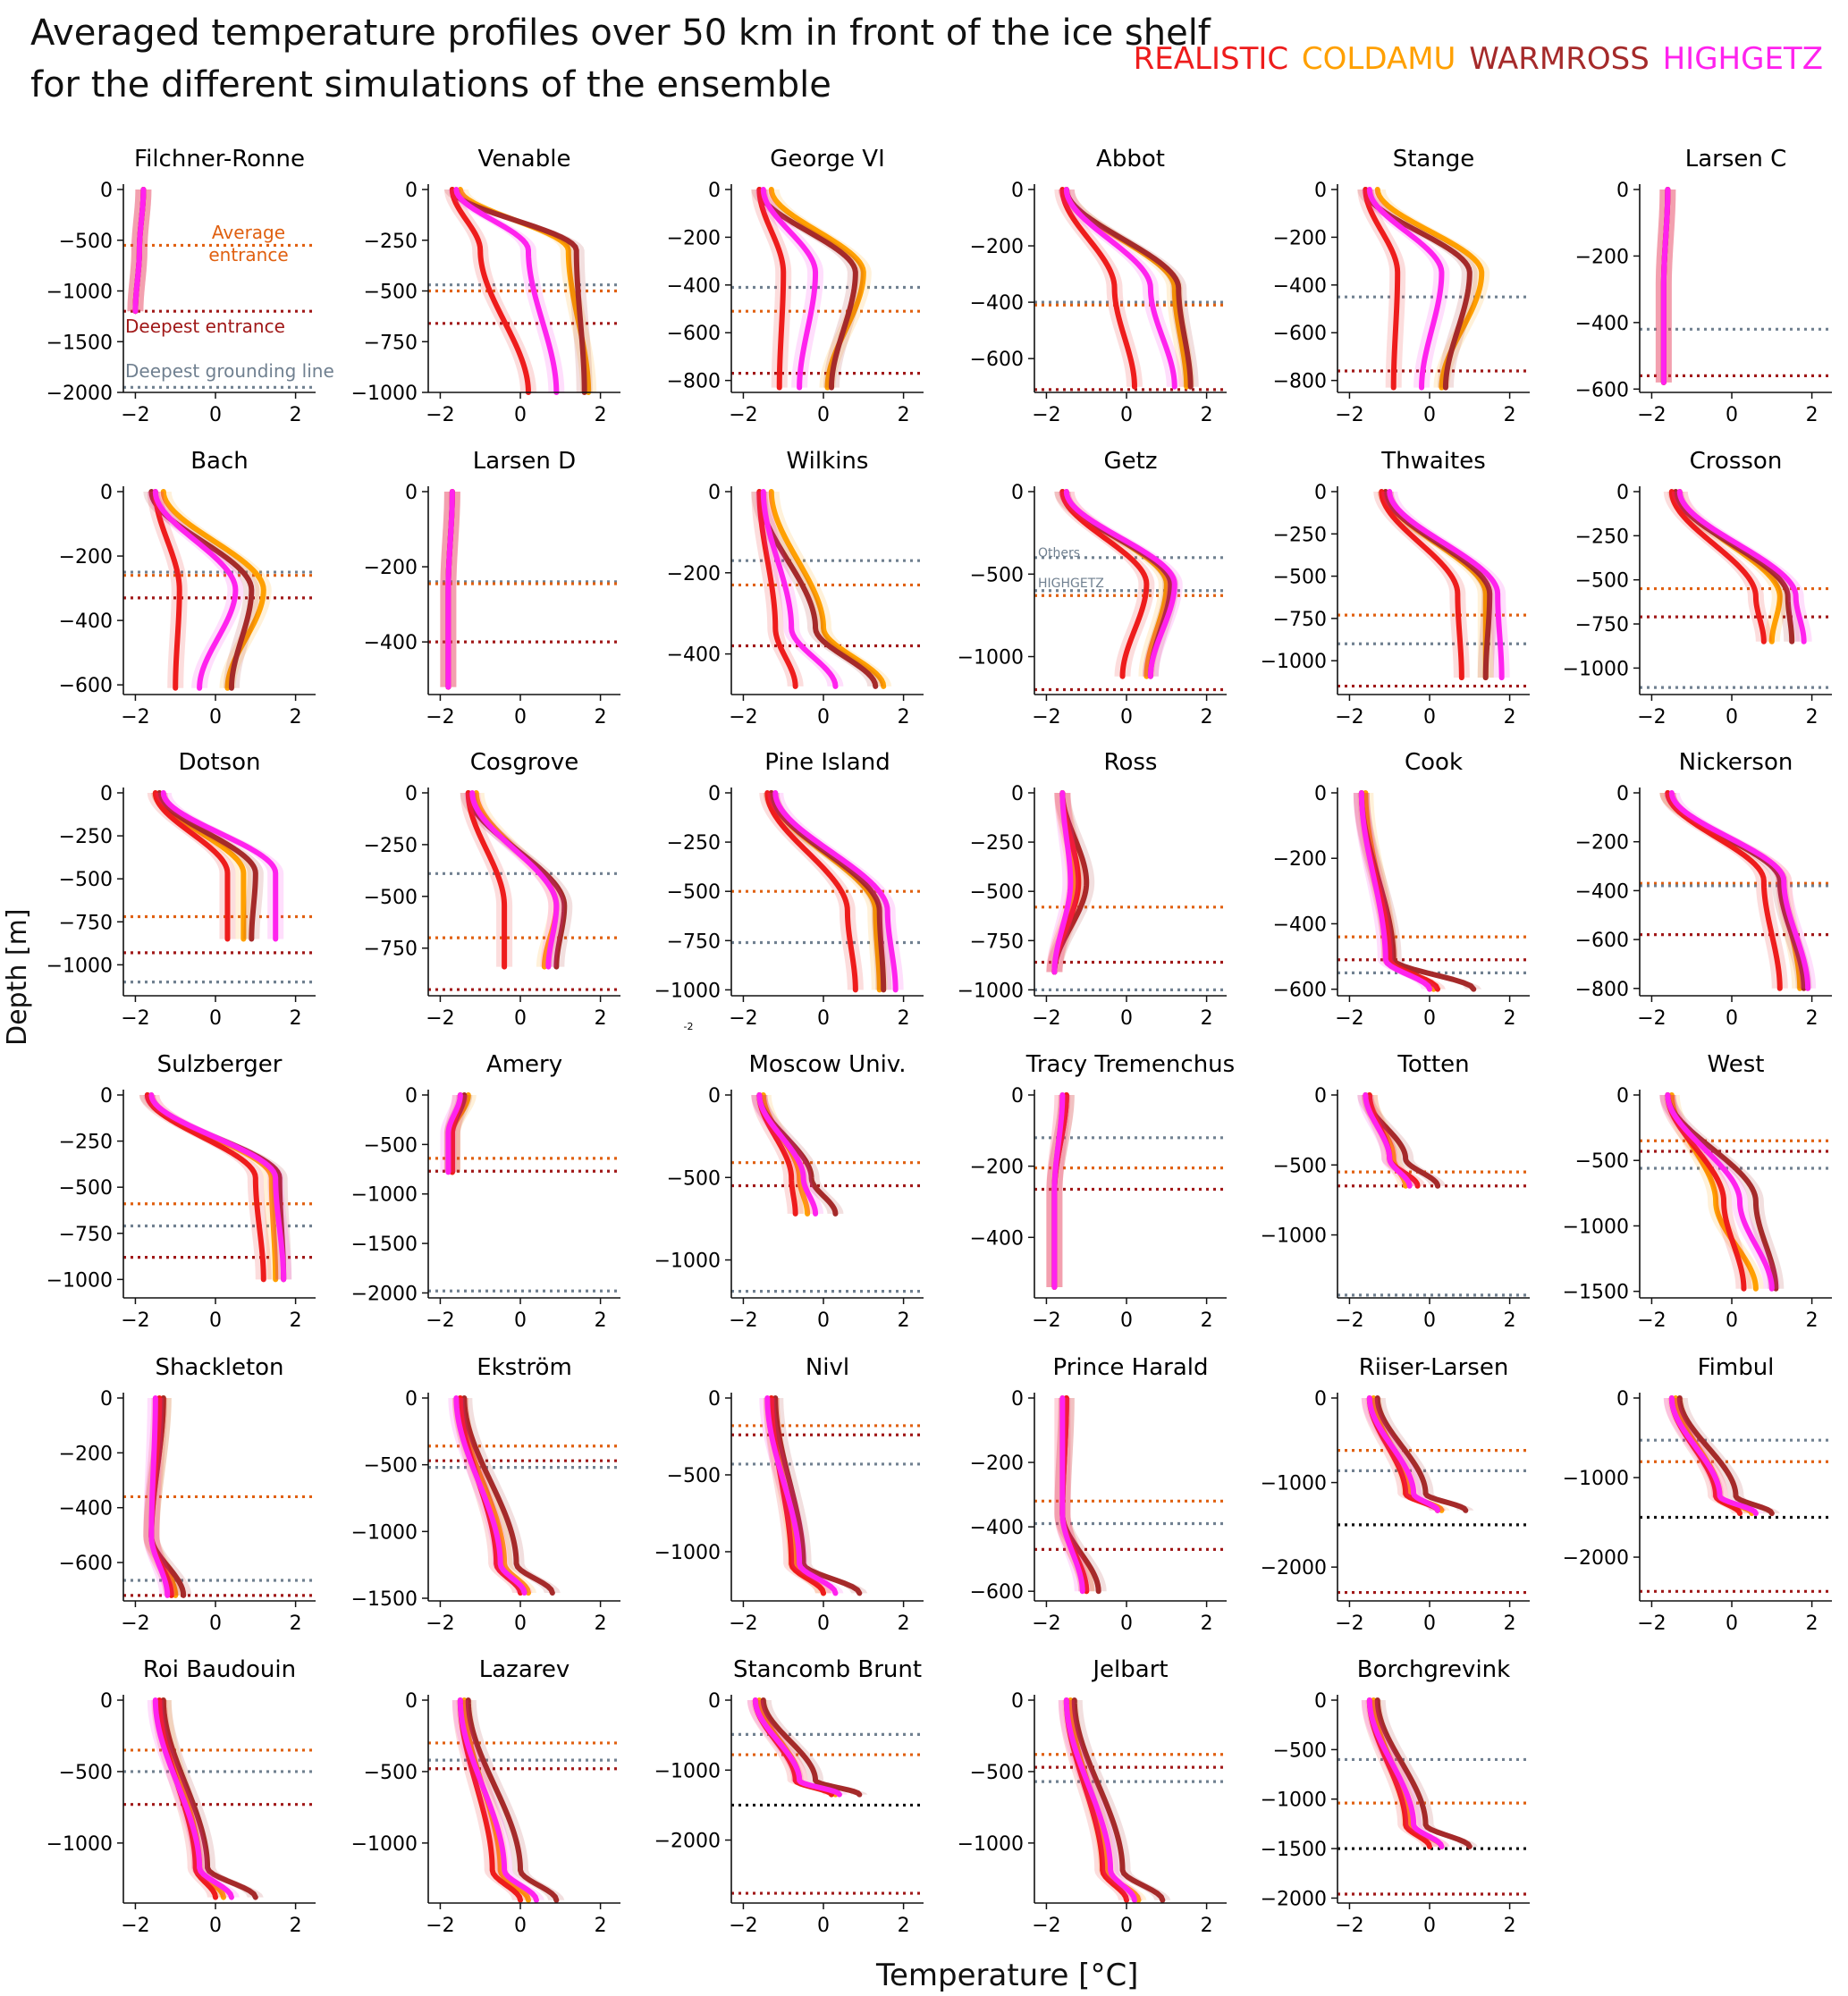 The image size is (1848, 1996). Describe the element at coordinates (1131, 461) in the screenshot. I see `subplot-title: Getz` at that location.